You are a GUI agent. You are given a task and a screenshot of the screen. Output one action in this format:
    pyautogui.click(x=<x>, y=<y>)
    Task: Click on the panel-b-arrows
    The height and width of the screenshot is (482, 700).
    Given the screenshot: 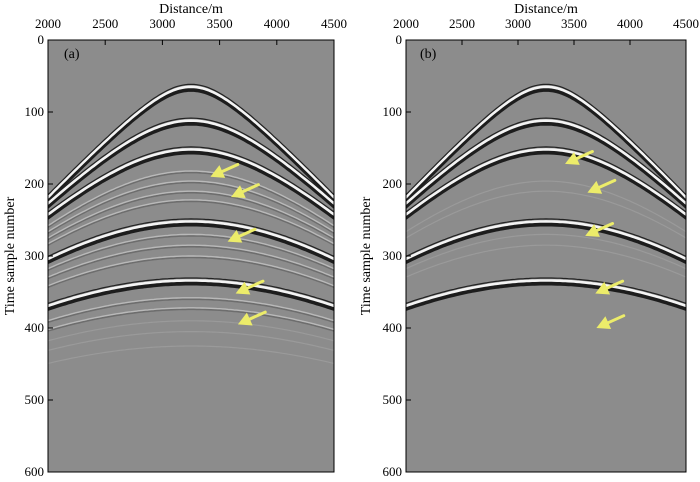 What is the action you would take?
    pyautogui.click(x=595, y=240)
    